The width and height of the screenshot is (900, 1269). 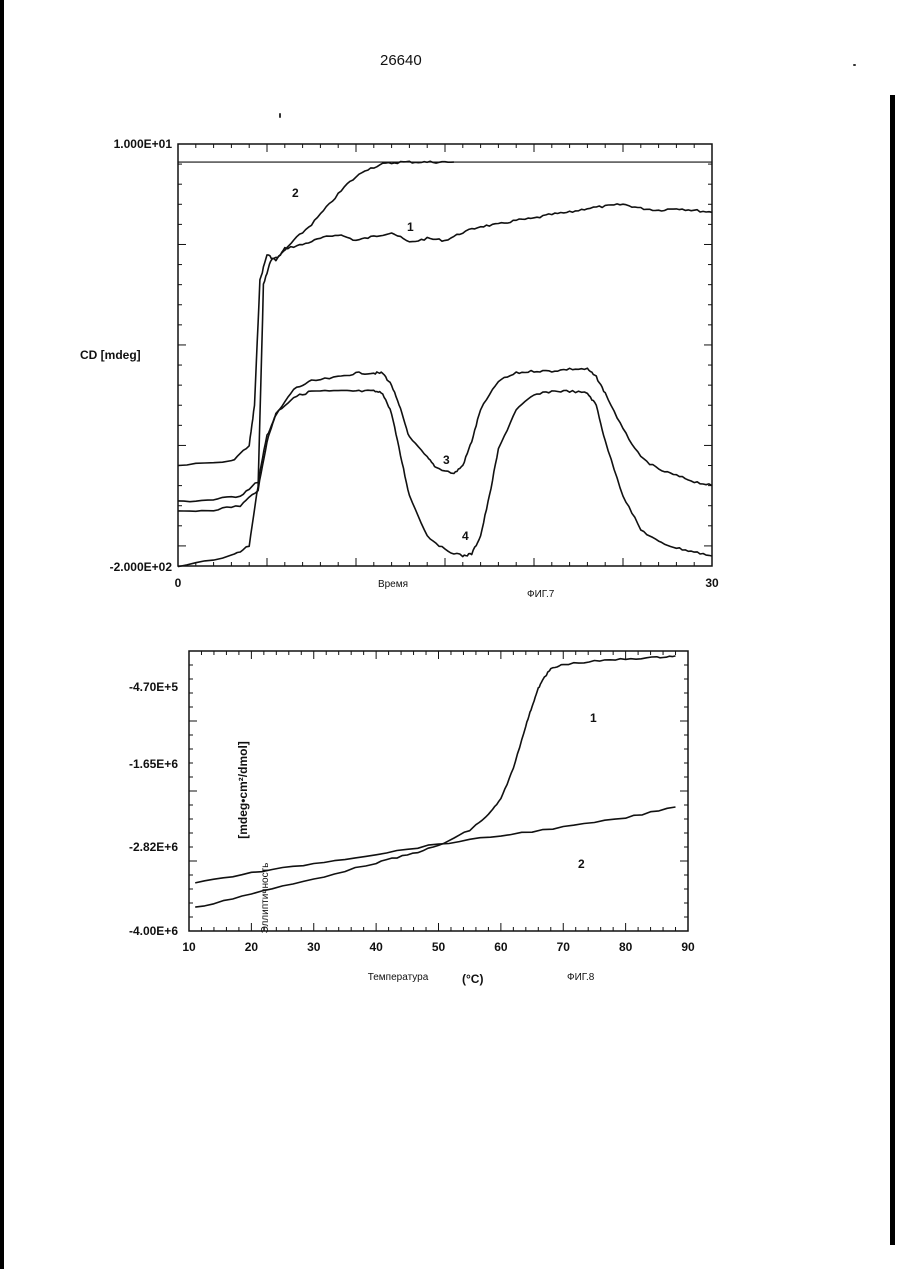 I want to click on fig8-x-tick-label: 40, so click(x=376, y=947).